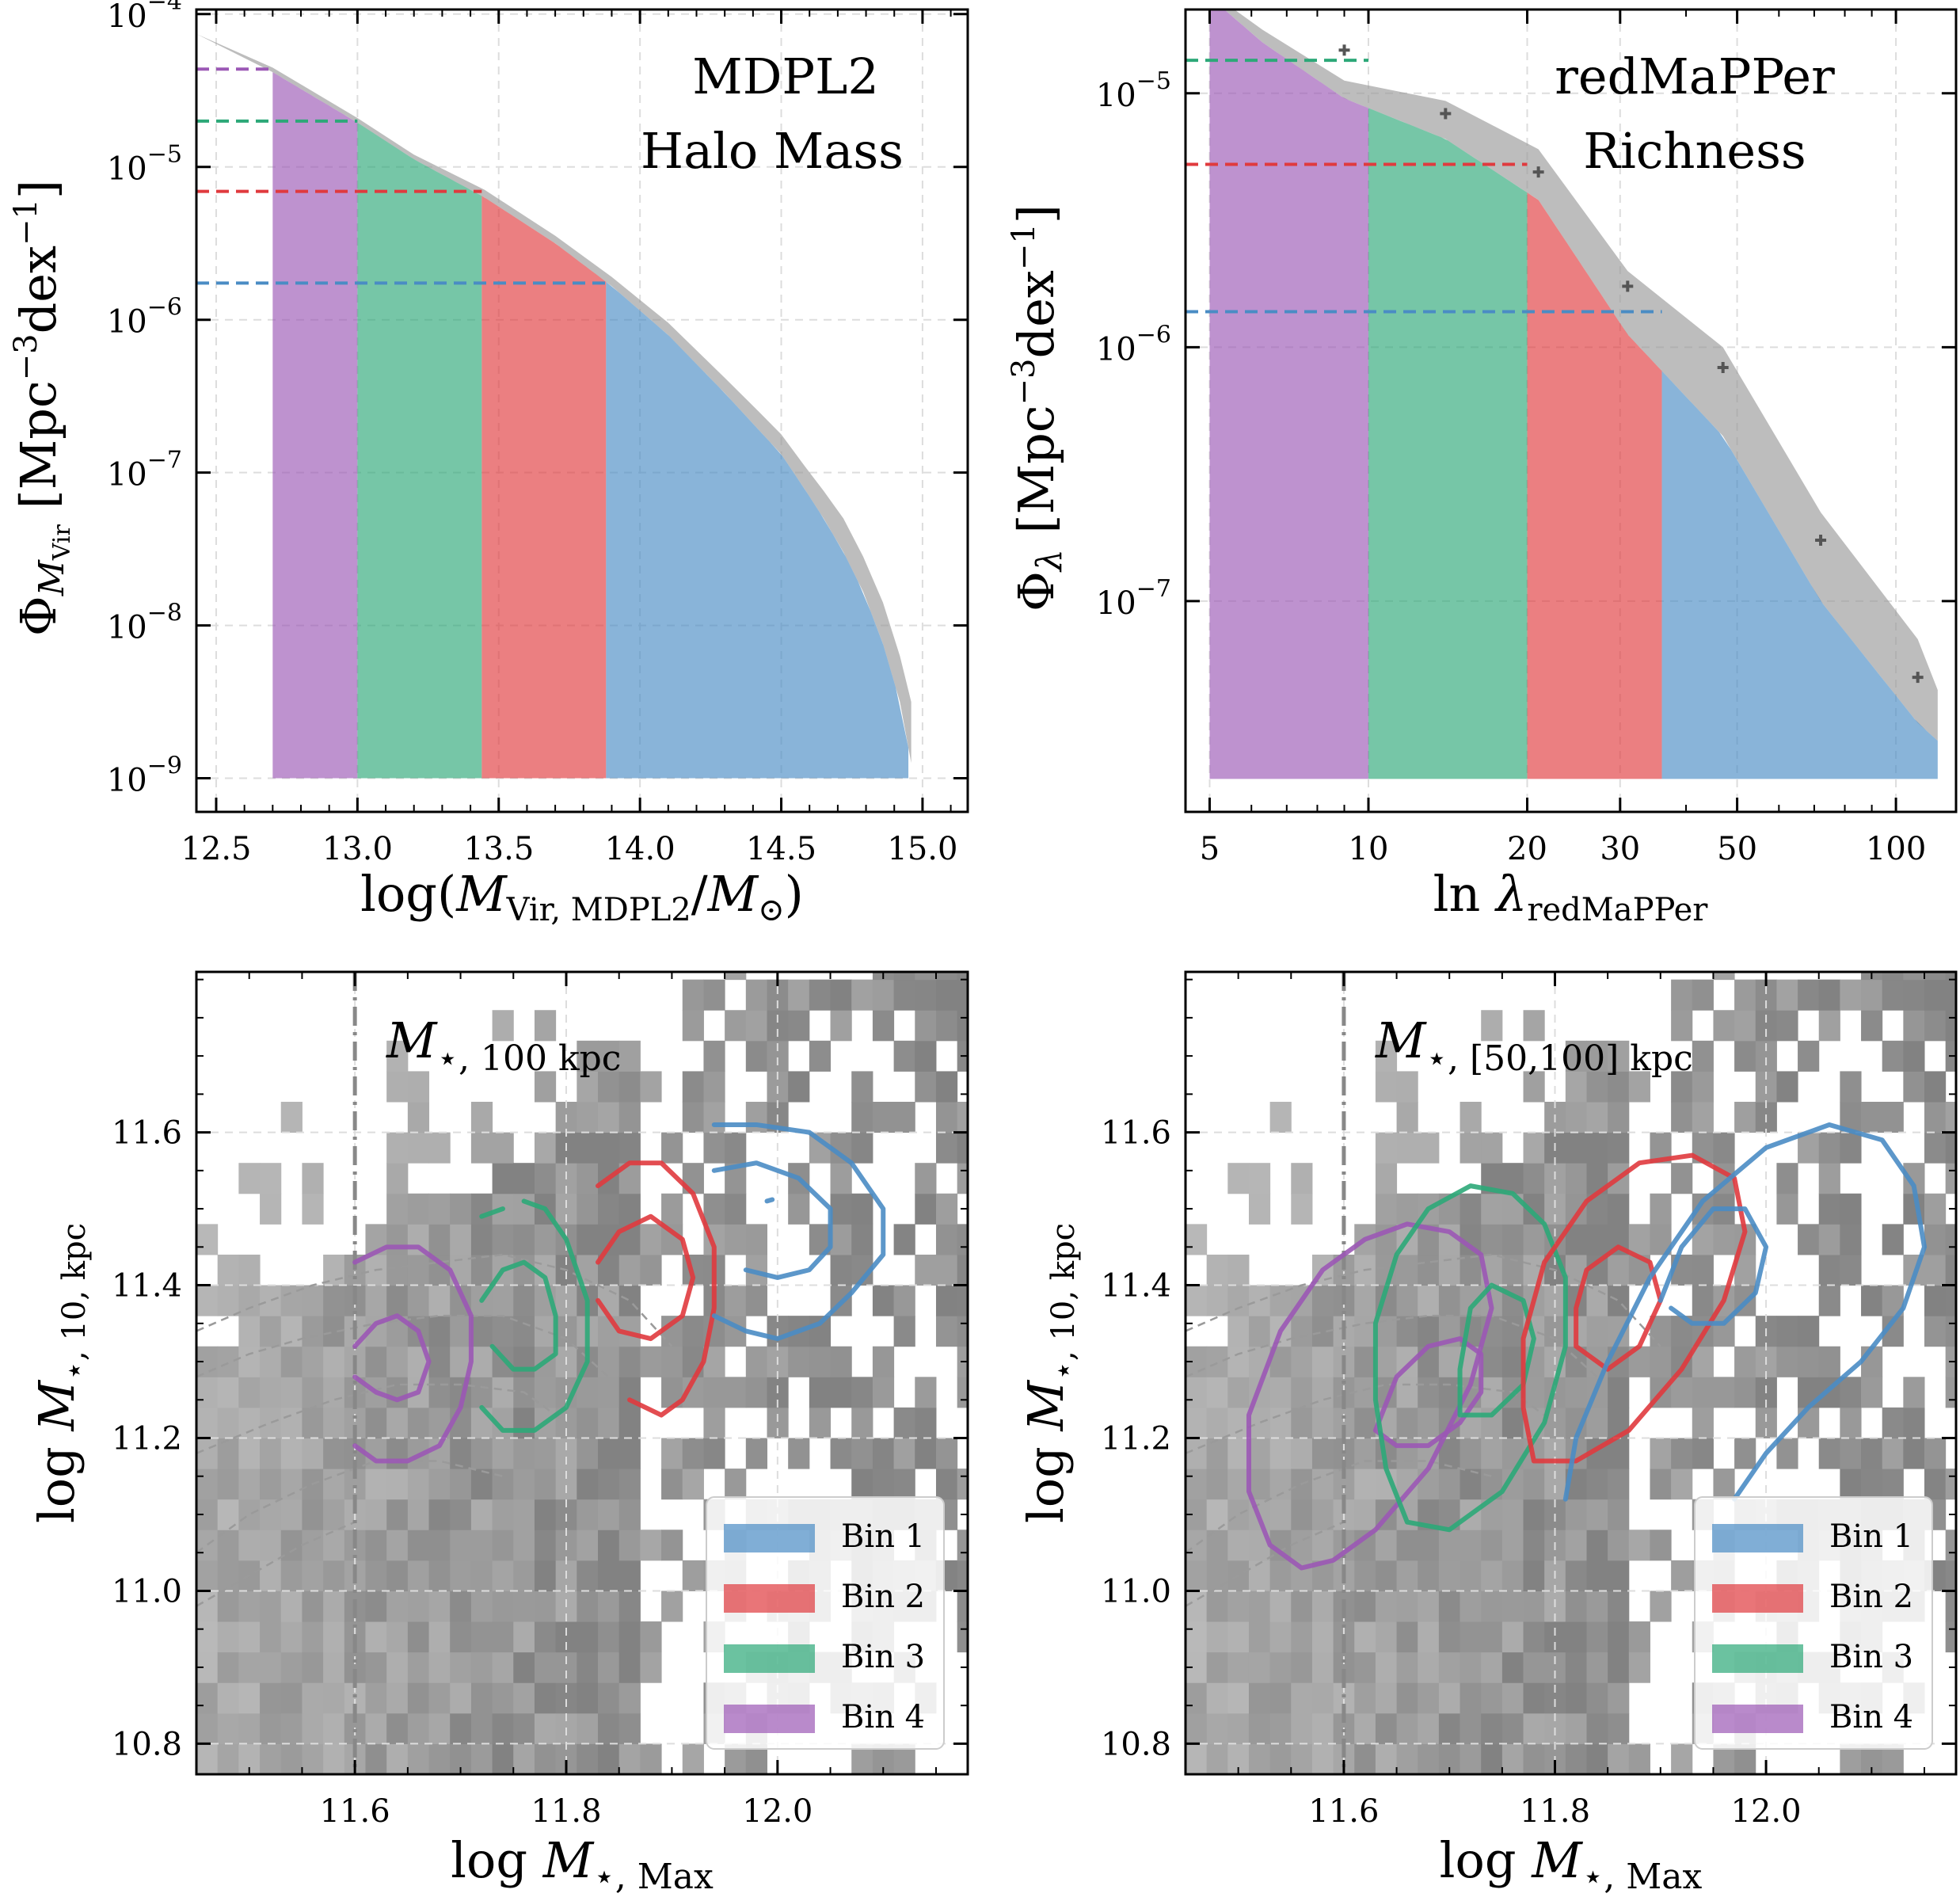 Image resolution: width=1960 pixels, height=1901 pixels. Describe the element at coordinates (164, 155) in the screenshot. I see `y-tick-label-part: −5` at that location.